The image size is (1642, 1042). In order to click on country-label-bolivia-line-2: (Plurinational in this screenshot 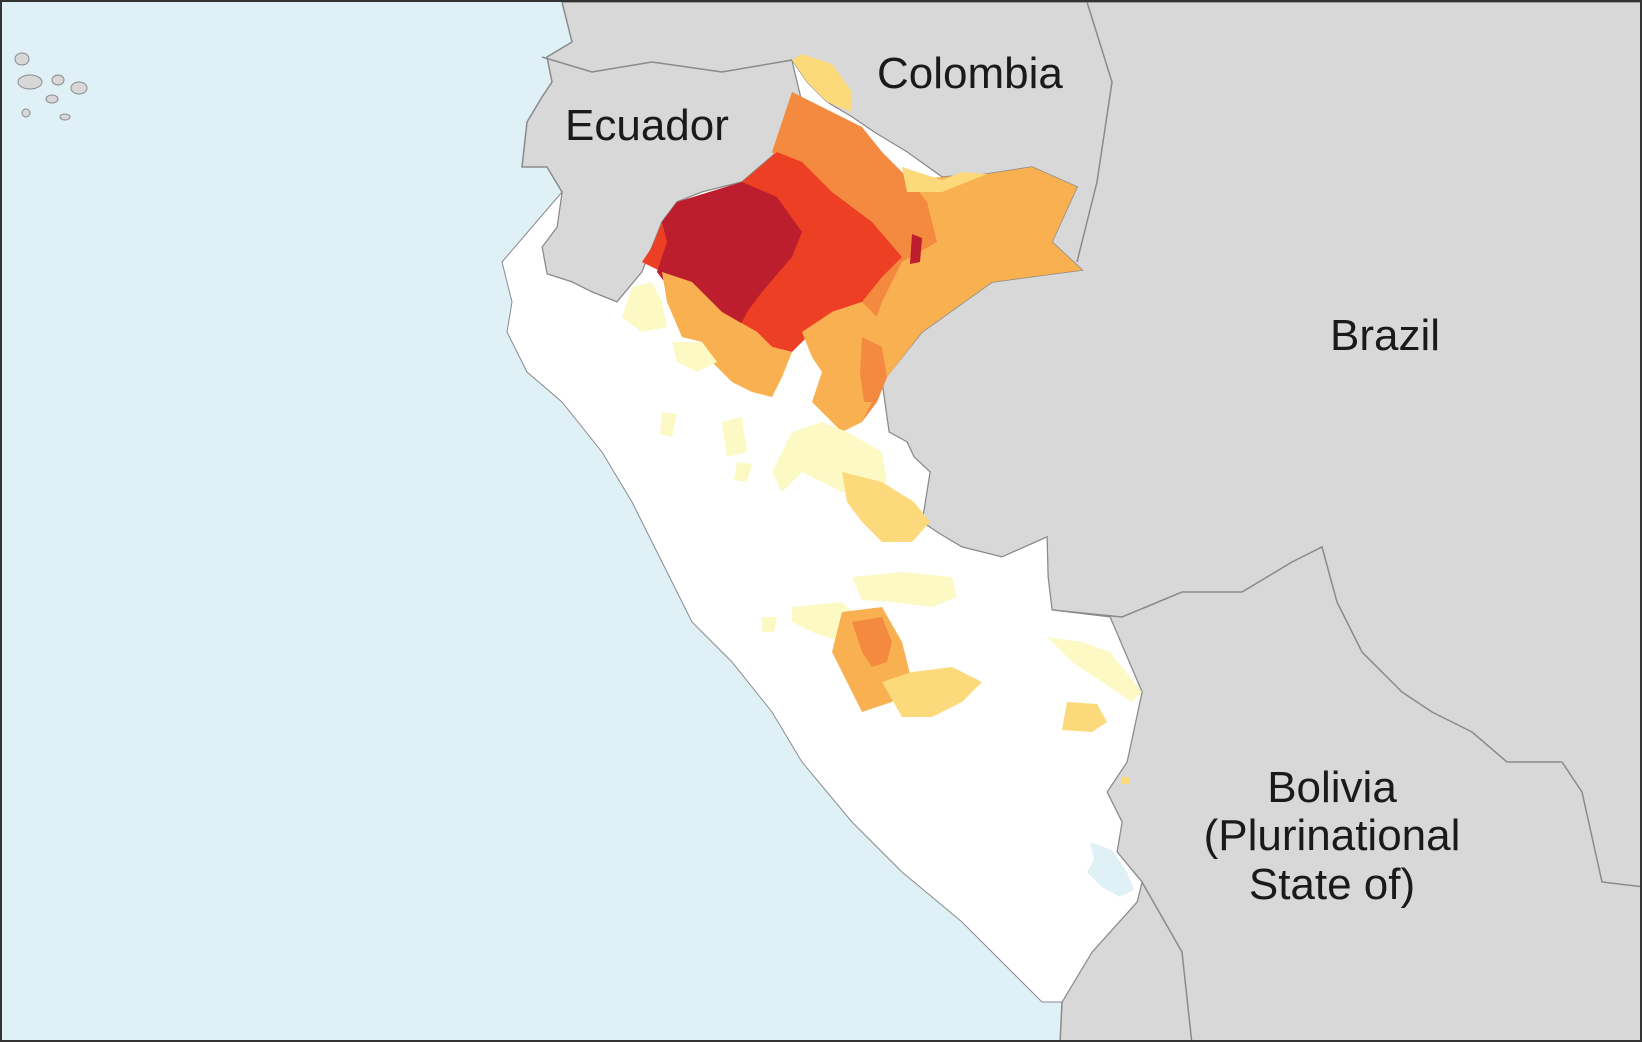, I will do `click(1332, 836)`.